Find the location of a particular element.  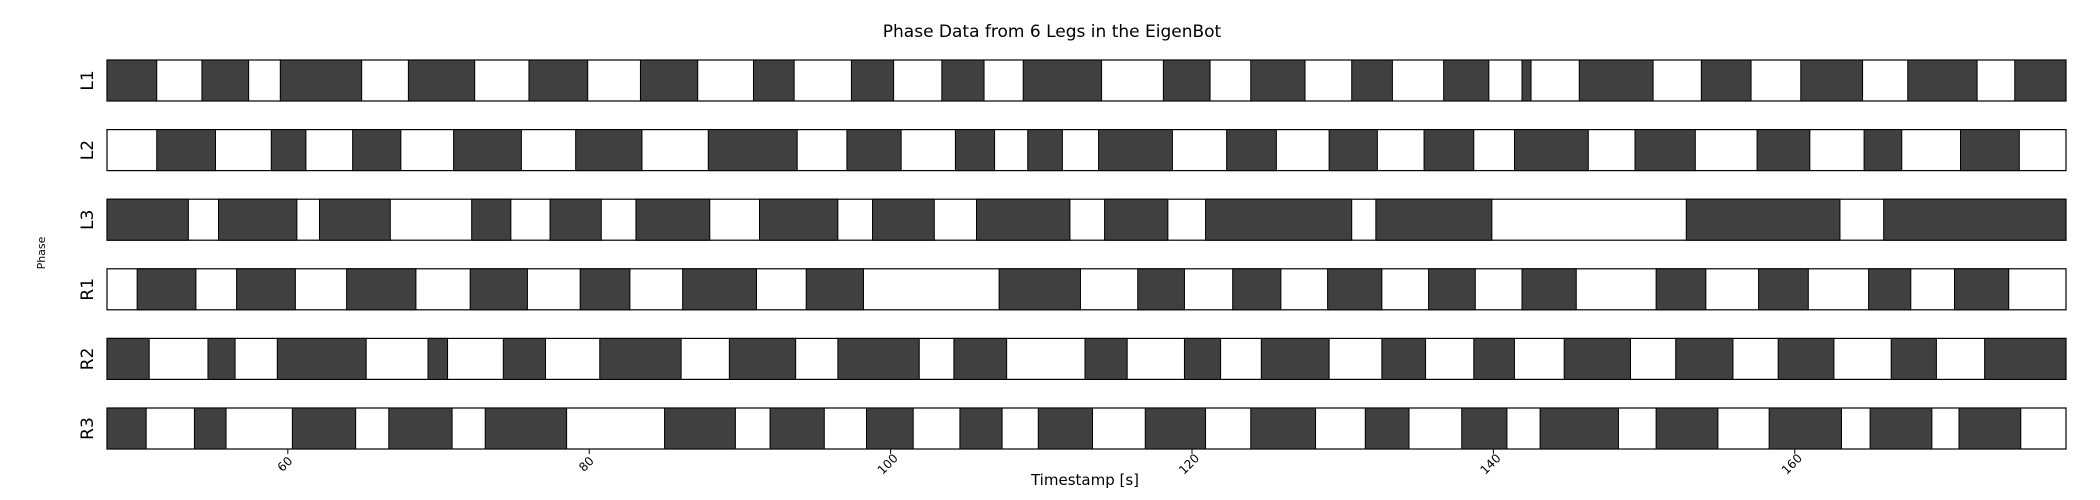

leg-row-l2: L2 is located at coordinates (1072, 150).